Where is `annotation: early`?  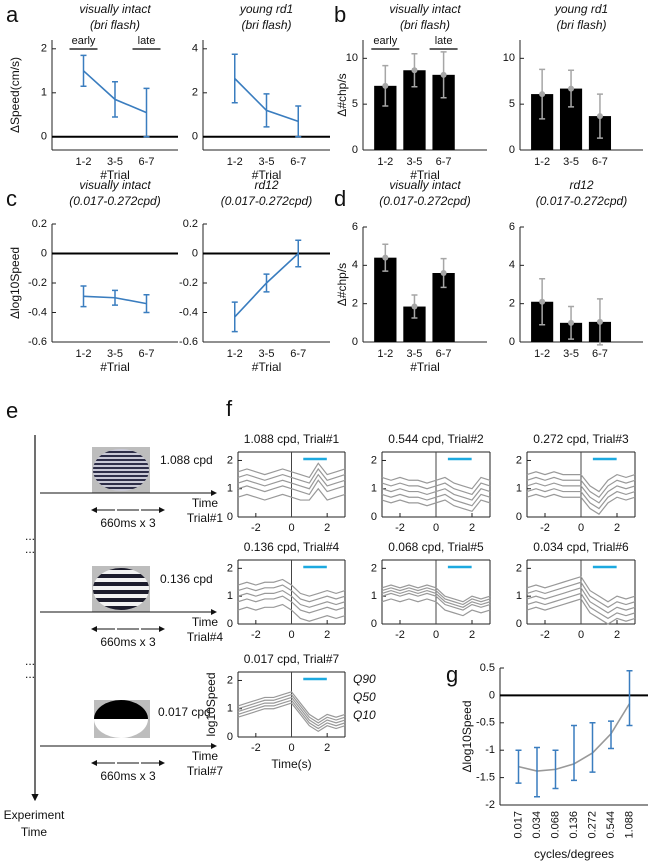 annotation: early is located at coordinates (84, 41).